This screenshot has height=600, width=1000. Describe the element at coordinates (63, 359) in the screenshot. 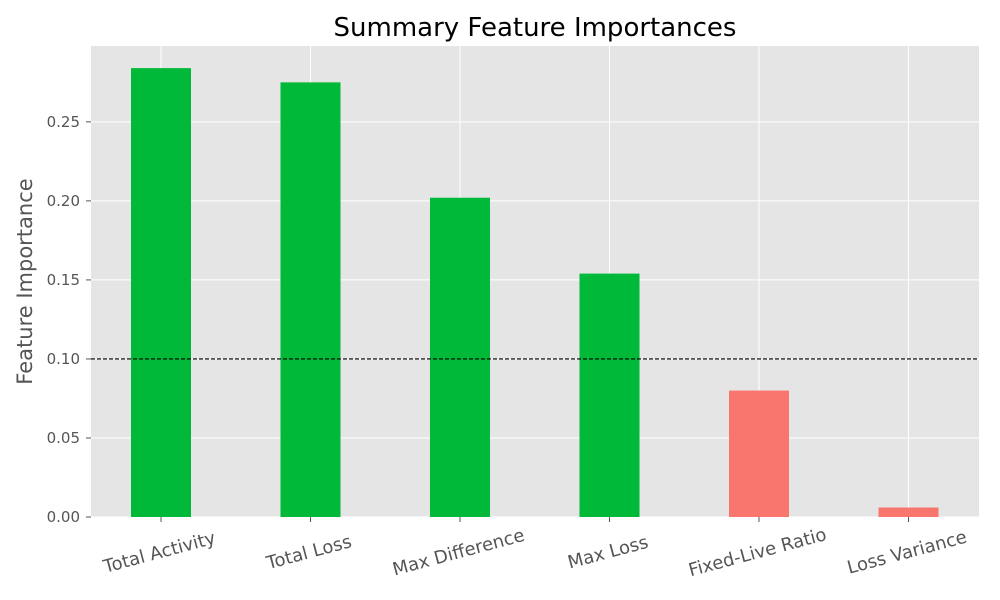

I see `y-tick-label: 0.10` at that location.